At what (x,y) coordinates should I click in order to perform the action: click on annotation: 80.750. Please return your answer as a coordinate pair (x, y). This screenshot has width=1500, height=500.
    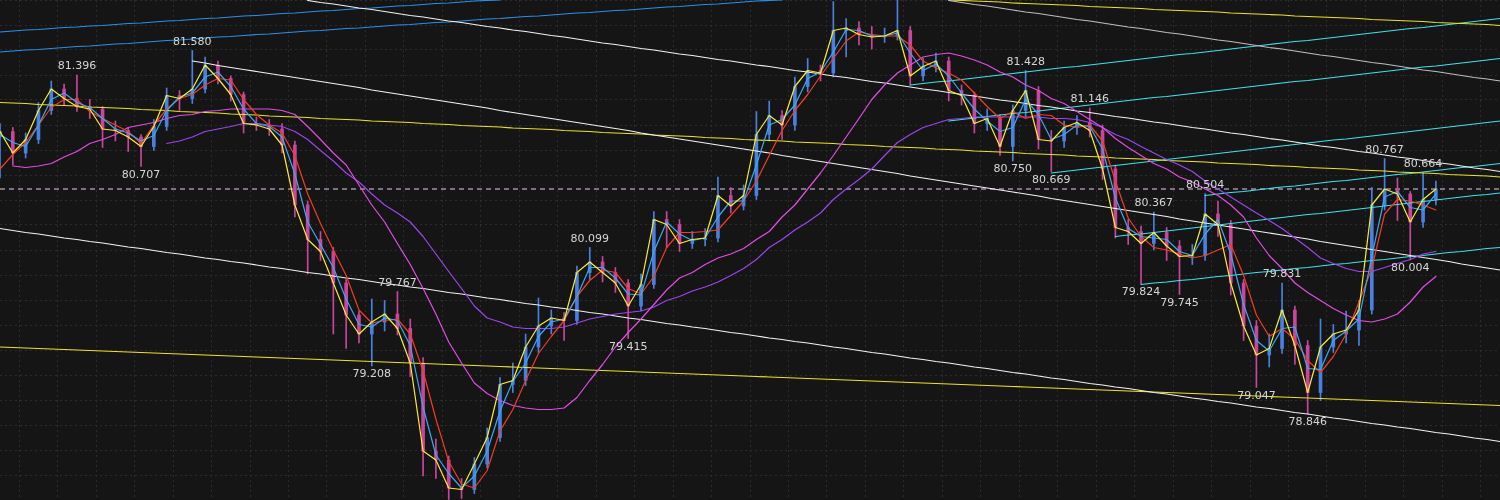
    Looking at the image, I should click on (1013, 169).